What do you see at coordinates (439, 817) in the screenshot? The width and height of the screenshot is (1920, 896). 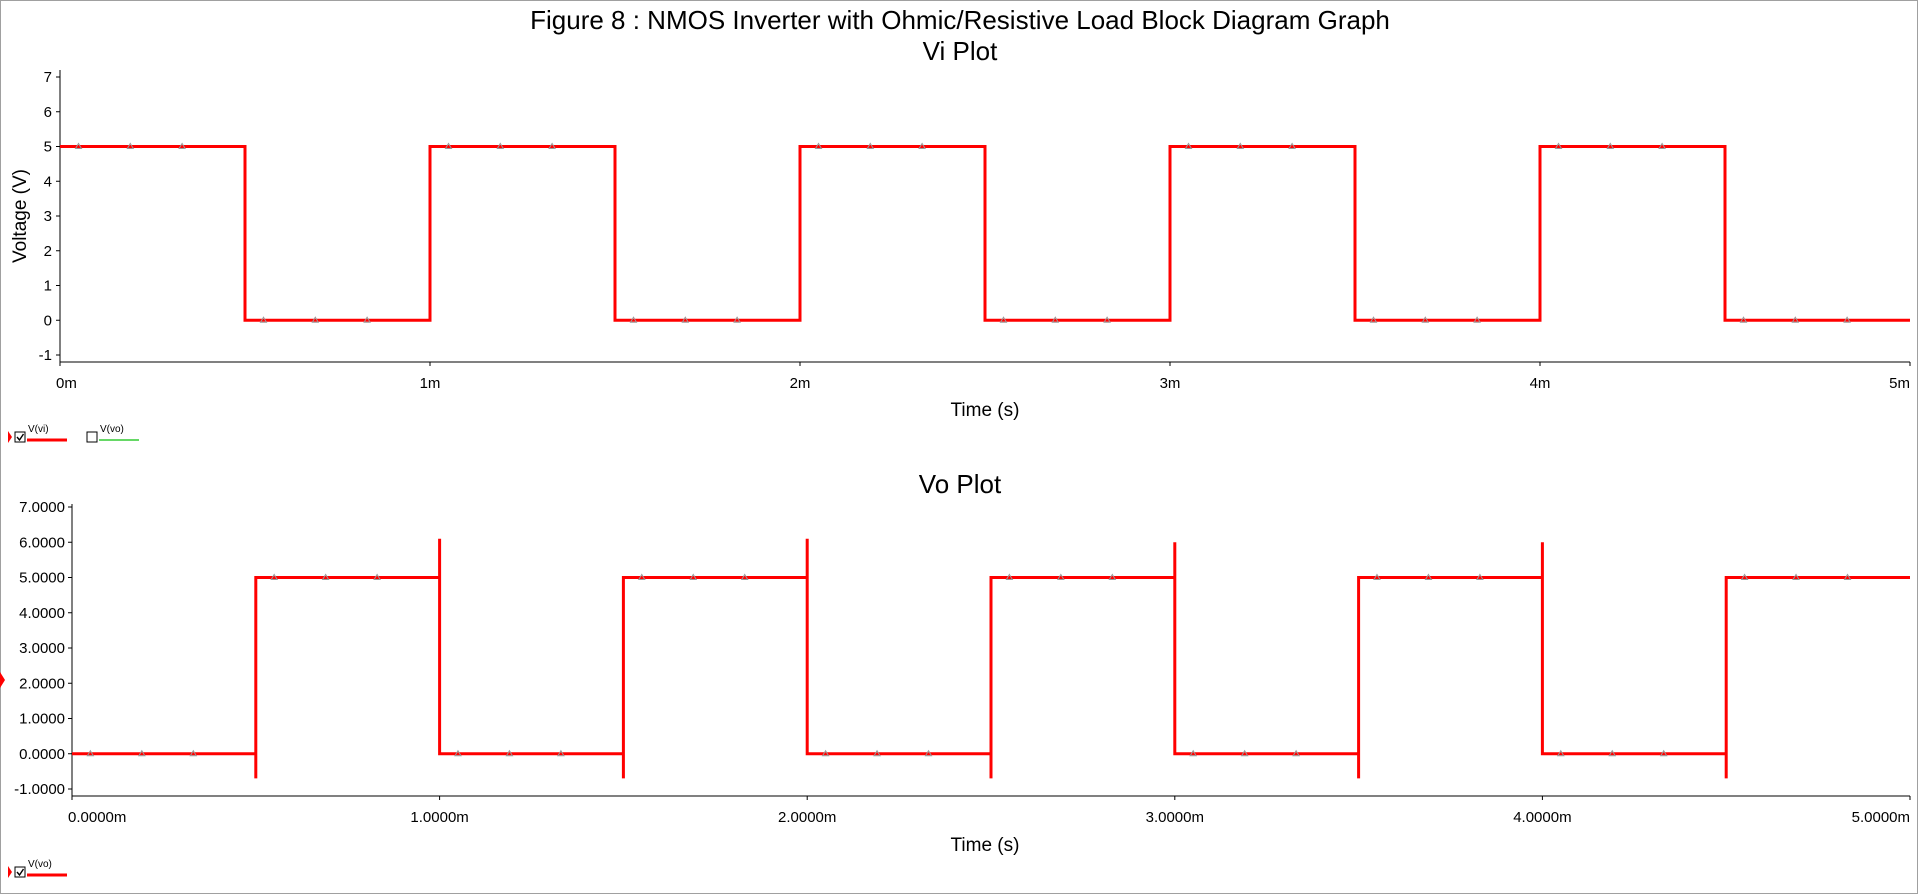 I see `x-tick-label: 1.0000m` at bounding box center [439, 817].